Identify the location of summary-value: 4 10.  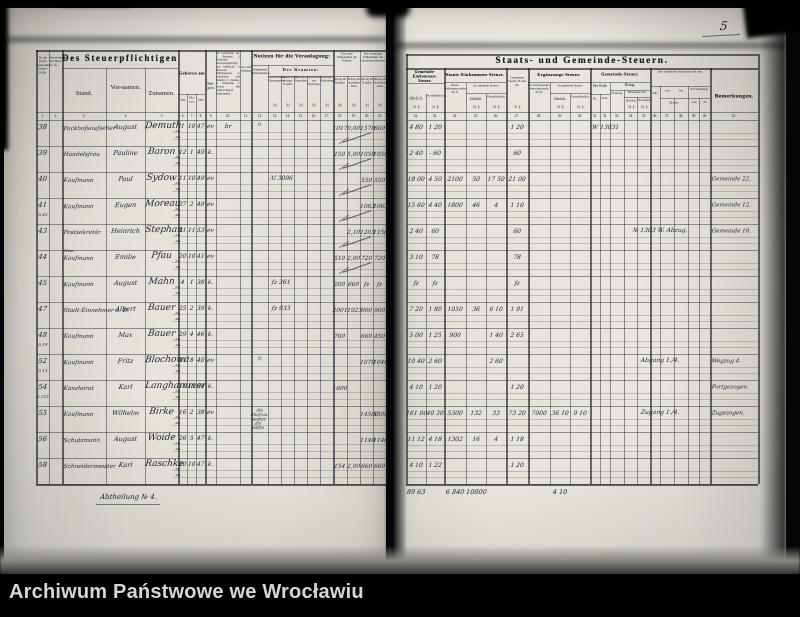
(560, 492).